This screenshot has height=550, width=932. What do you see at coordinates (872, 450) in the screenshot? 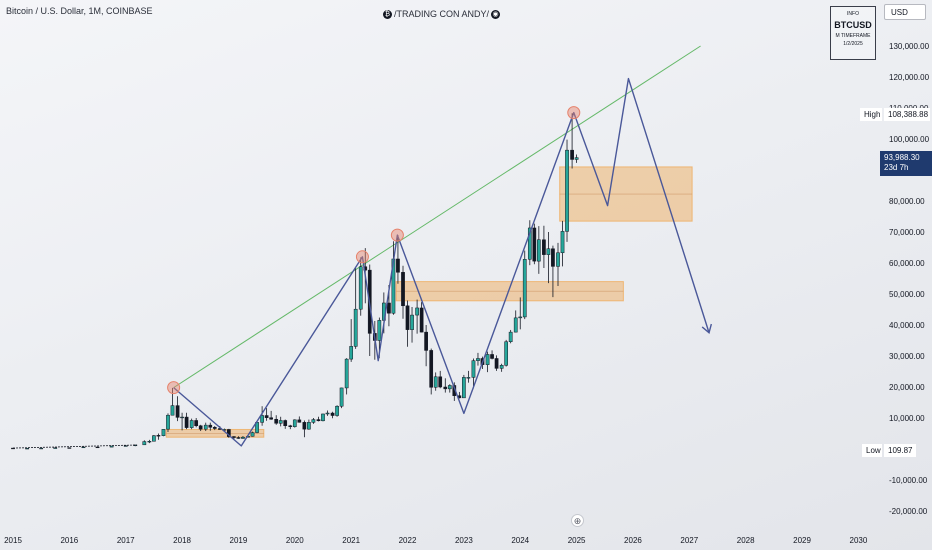
I see `low-label: Low` at bounding box center [872, 450].